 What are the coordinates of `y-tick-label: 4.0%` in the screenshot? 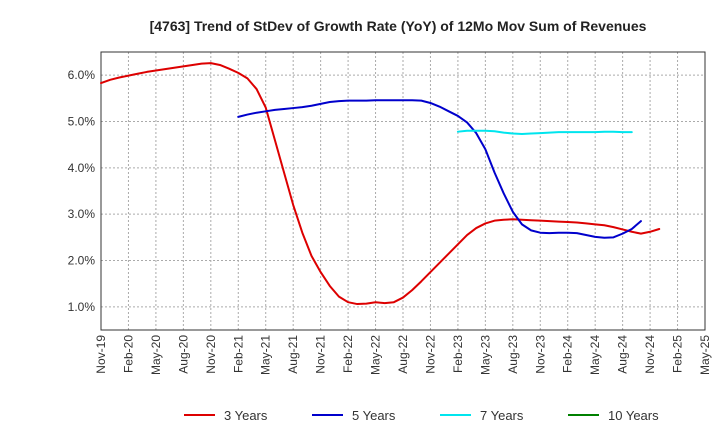 It's located at (82, 168).